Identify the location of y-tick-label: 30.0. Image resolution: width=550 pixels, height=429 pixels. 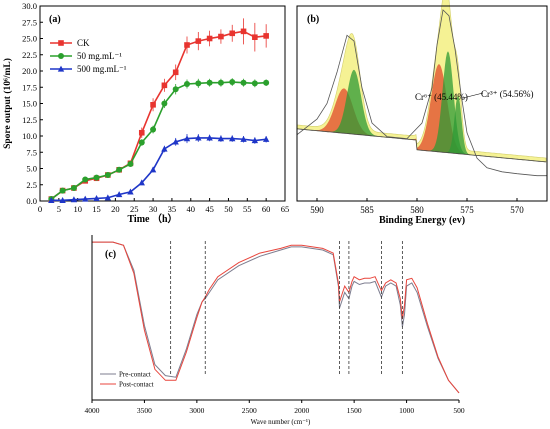
(29, 6).